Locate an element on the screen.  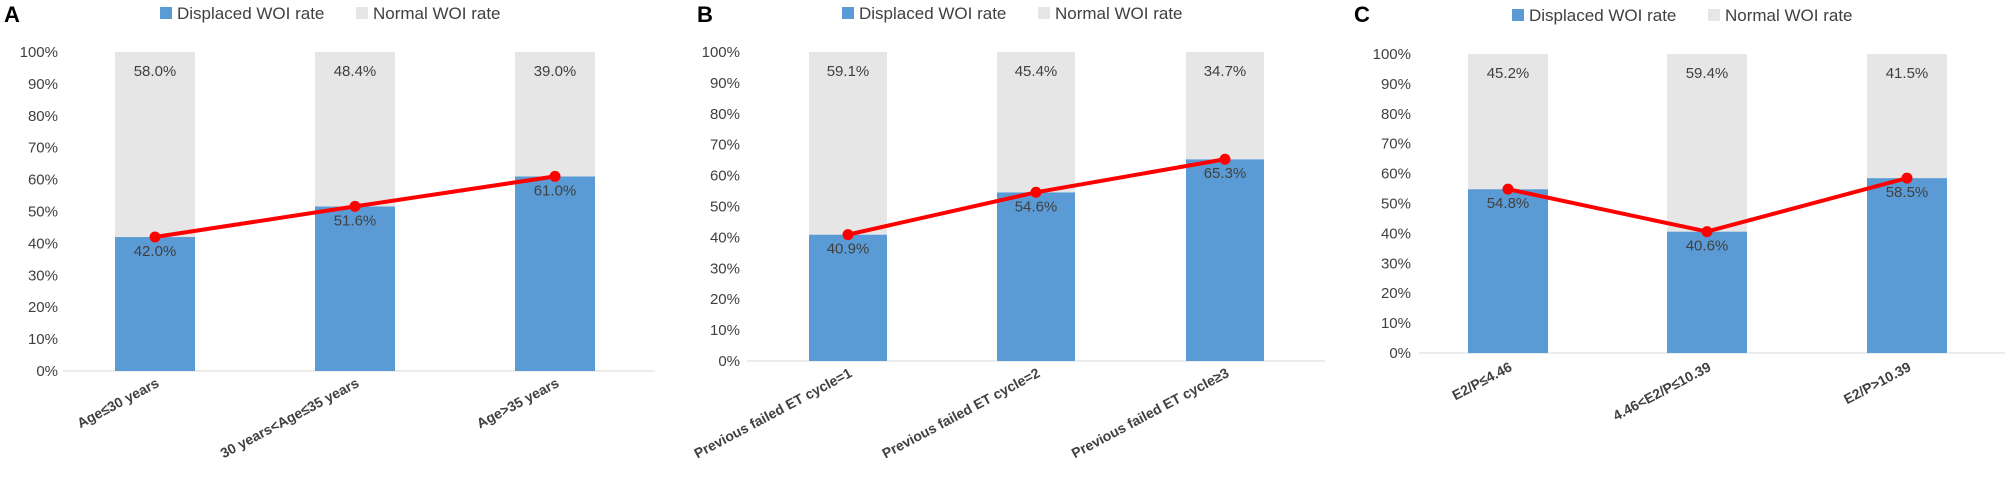
data-label-normal: 45.2% is located at coordinates (1508, 73).